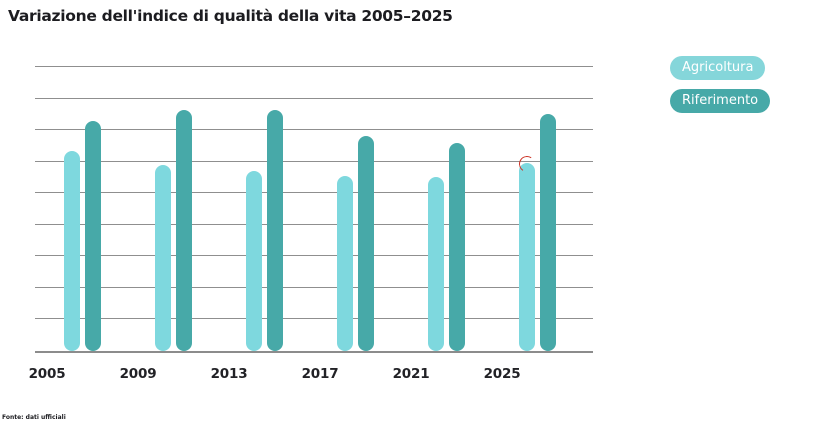 The height and width of the screenshot is (427, 836). What do you see at coordinates (253, 261) in the screenshot?
I see `bar-agricoltura-2013` at bounding box center [253, 261].